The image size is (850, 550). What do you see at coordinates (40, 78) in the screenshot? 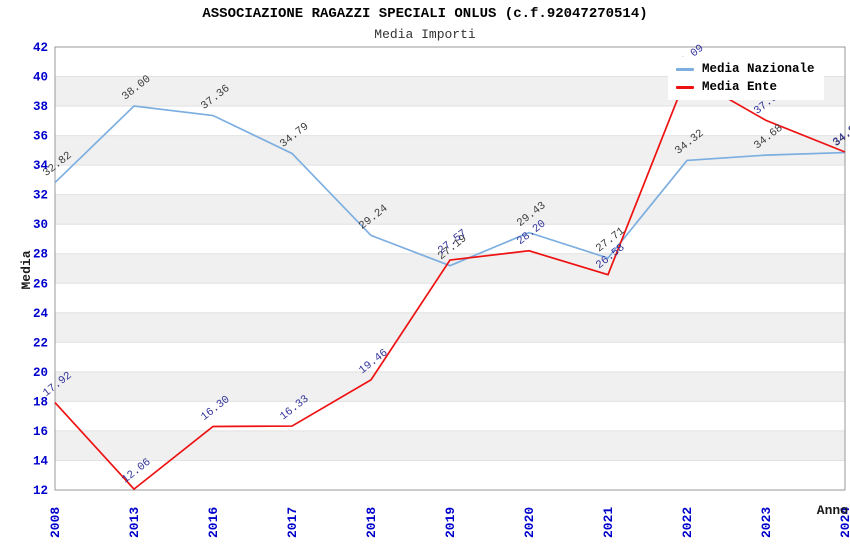
I see `y-tick-label: 40` at bounding box center [40, 78].